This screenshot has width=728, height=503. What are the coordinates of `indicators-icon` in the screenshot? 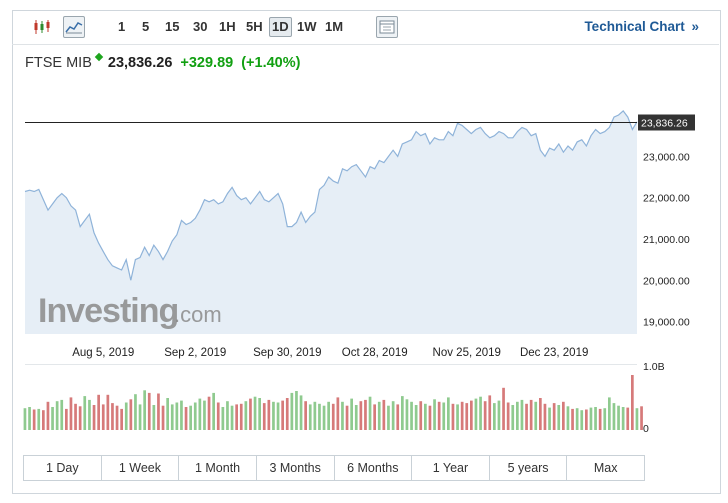 It's located at (387, 27).